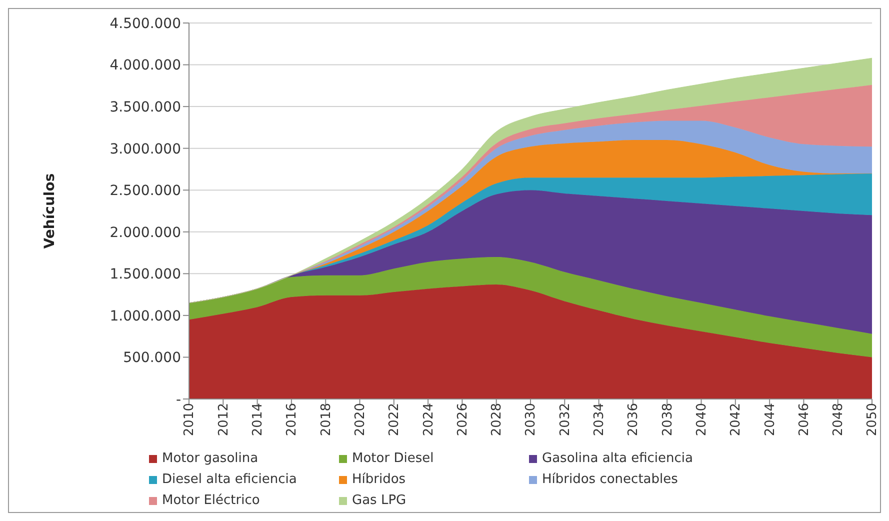  I want to click on y-tick-label: 3.500.000, so click(145, 108).